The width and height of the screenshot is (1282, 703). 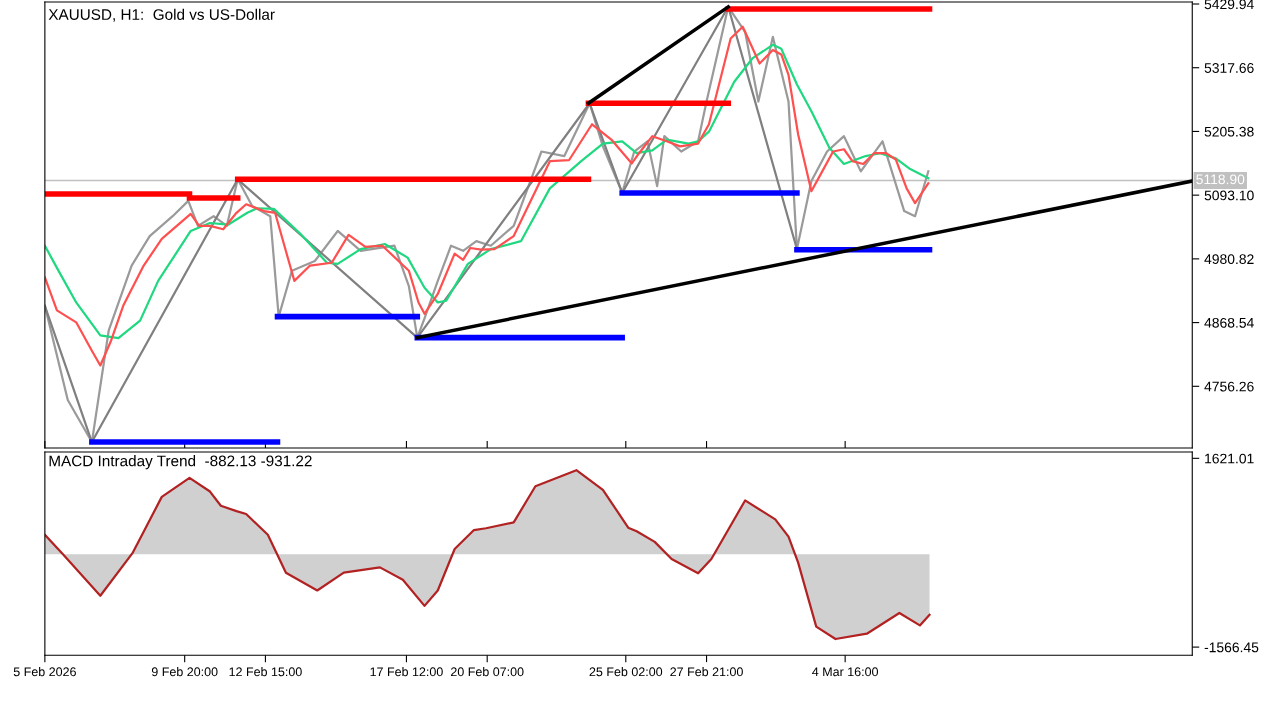 I want to click on ref-line-label: 5118.90, so click(x=1220, y=179).